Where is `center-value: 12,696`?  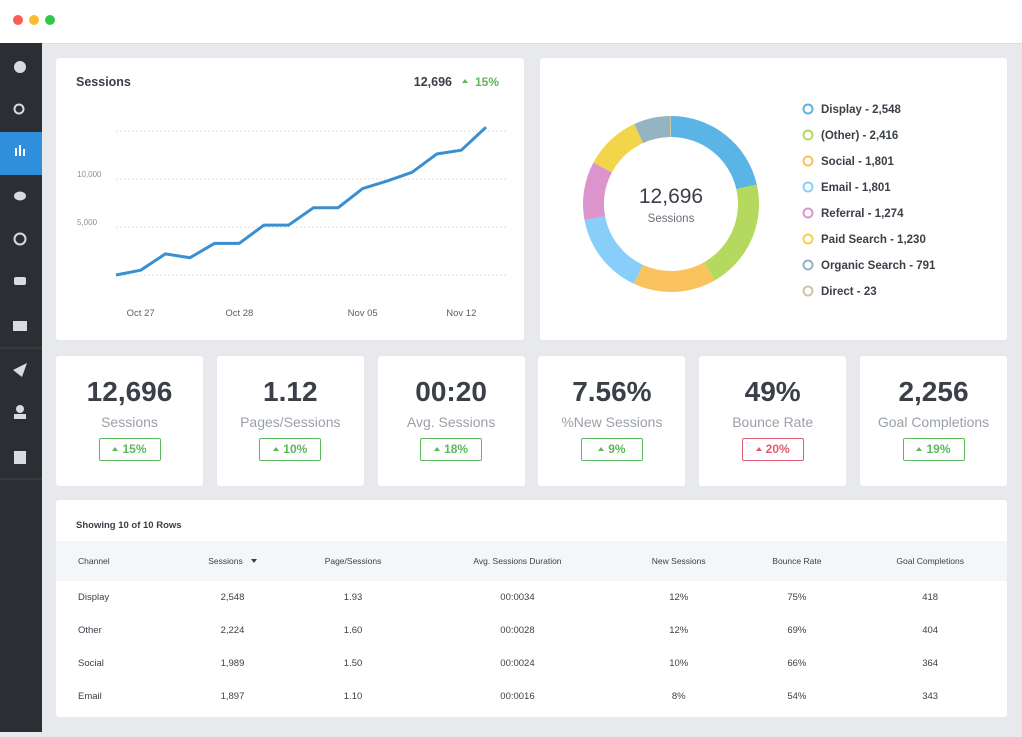 center-value: 12,696 is located at coordinates (671, 196).